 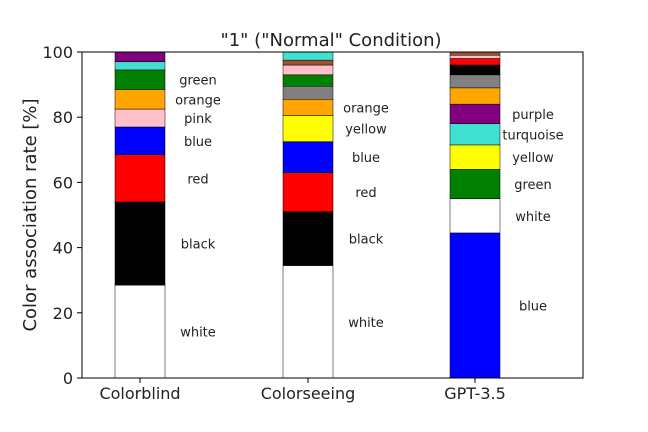 I want to click on x-tick-label: GPT-3.5, so click(x=475, y=393).